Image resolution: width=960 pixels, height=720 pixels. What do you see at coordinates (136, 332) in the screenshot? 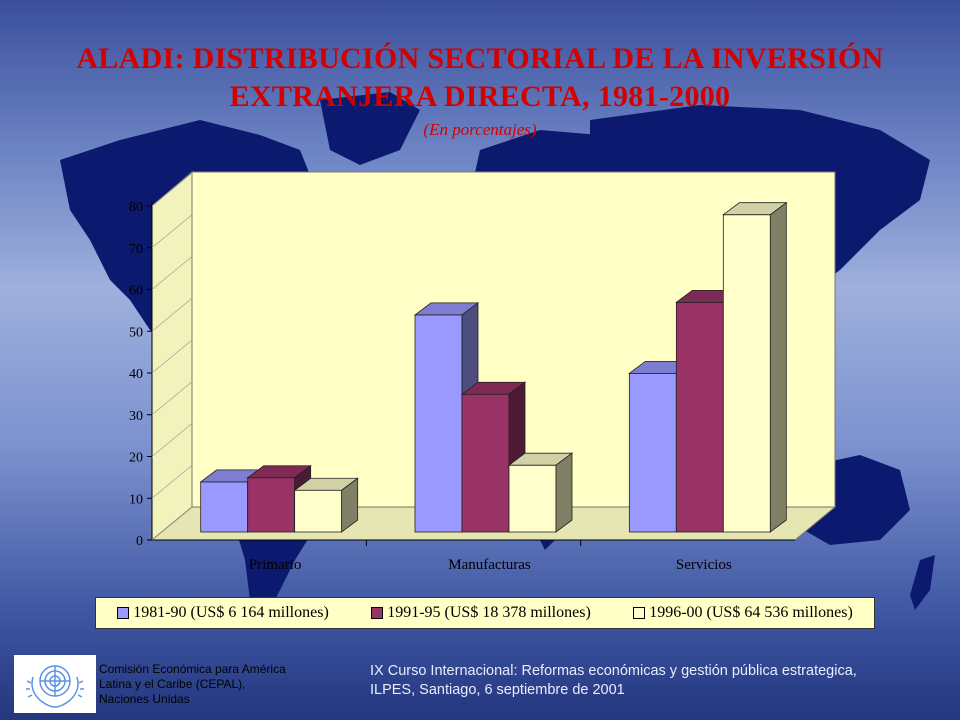
I see `y-tick-label: 50` at bounding box center [136, 332].